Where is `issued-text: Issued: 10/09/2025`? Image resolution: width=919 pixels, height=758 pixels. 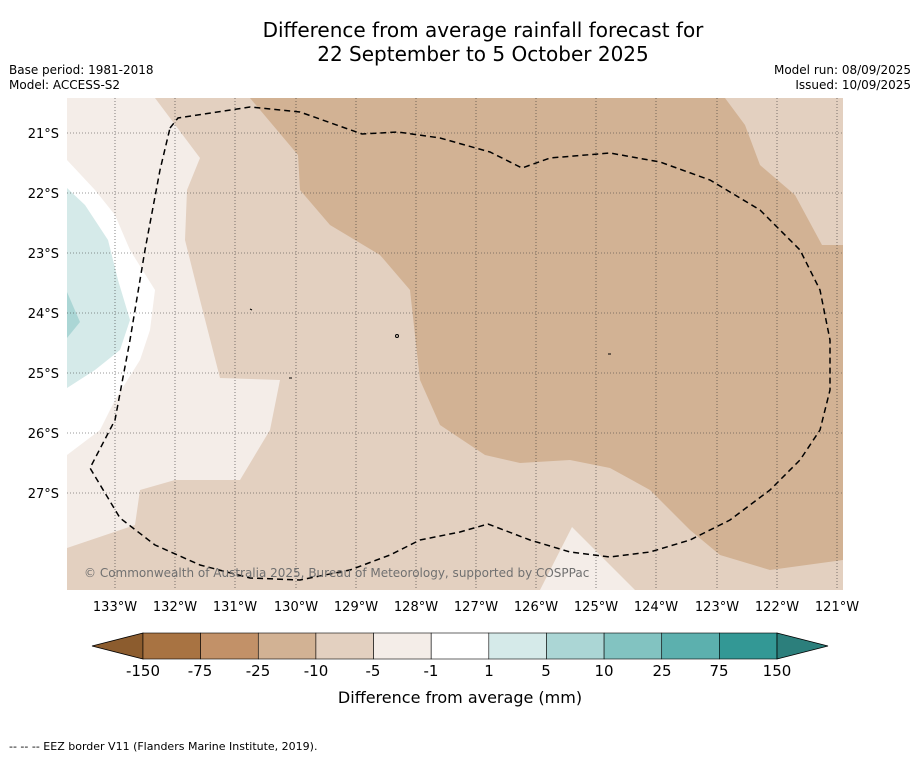
issued-text: Issued: 10/09/2025 is located at coordinates (853, 85).